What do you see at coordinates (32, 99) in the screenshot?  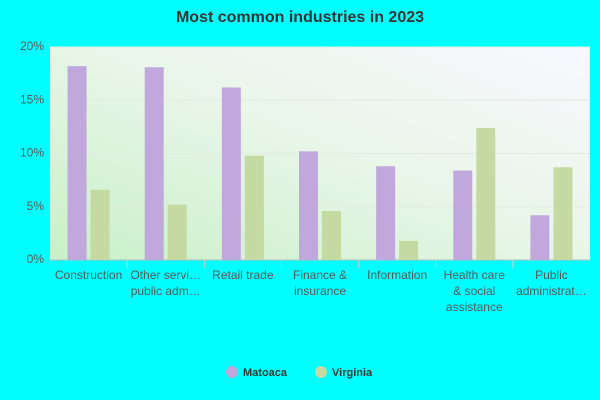 I see `y-tick-label: 15%` at bounding box center [32, 99].